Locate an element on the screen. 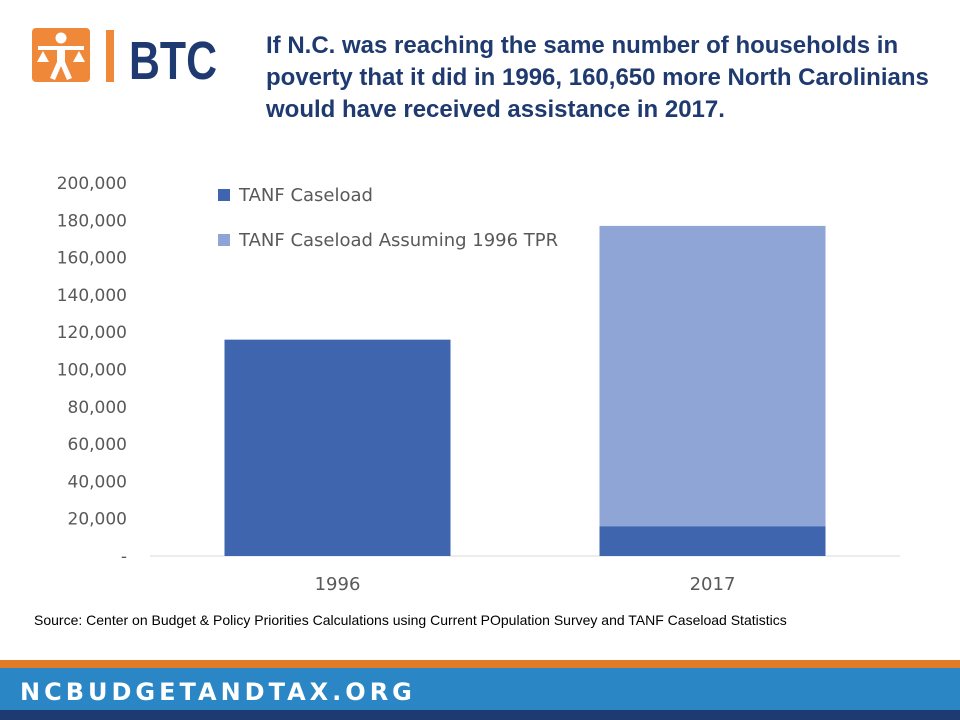 The width and height of the screenshot is (960, 720). footer-bottom-stripe is located at coordinates (480, 715).